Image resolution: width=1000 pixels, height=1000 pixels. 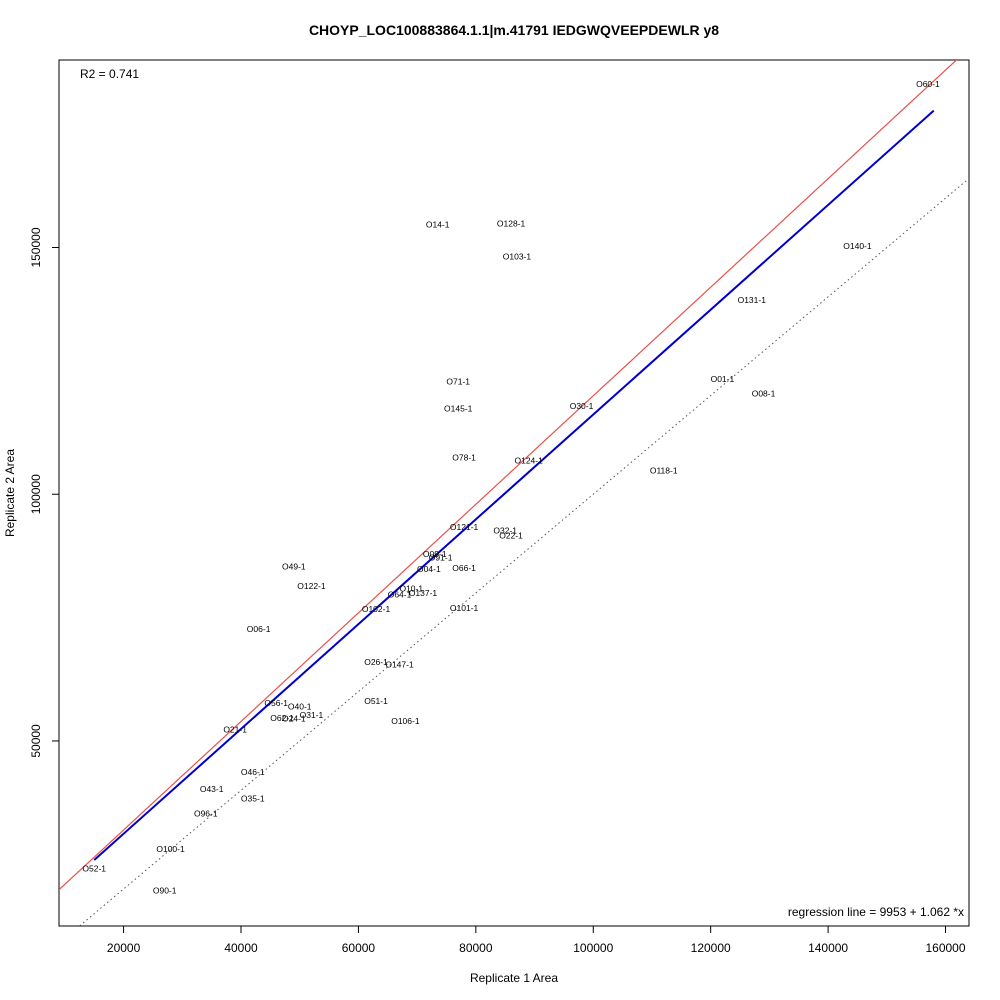 I want to click on point-label: O71-1, so click(x=458, y=381).